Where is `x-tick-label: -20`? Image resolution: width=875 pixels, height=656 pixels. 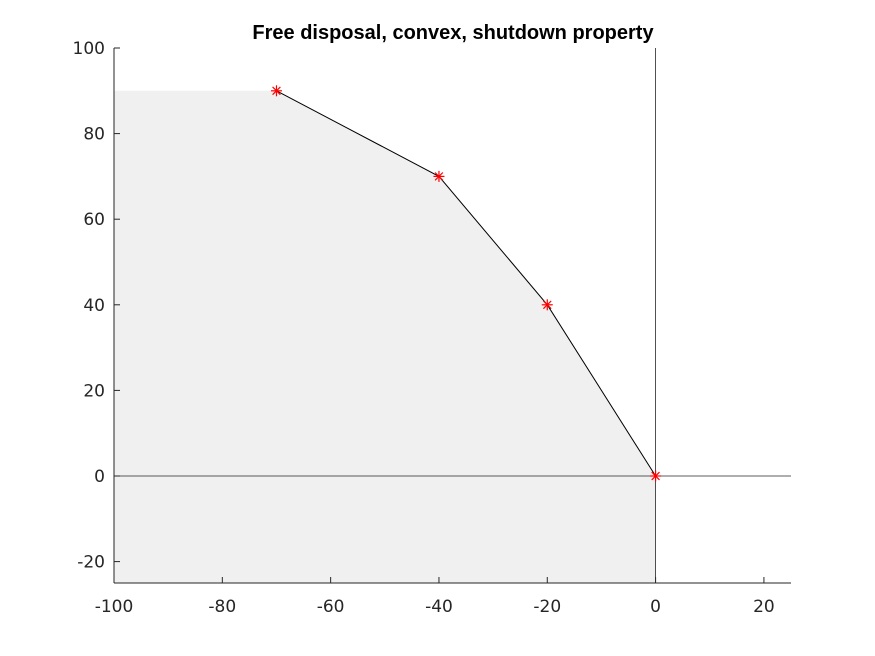
x-tick-label: -20 is located at coordinates (547, 607).